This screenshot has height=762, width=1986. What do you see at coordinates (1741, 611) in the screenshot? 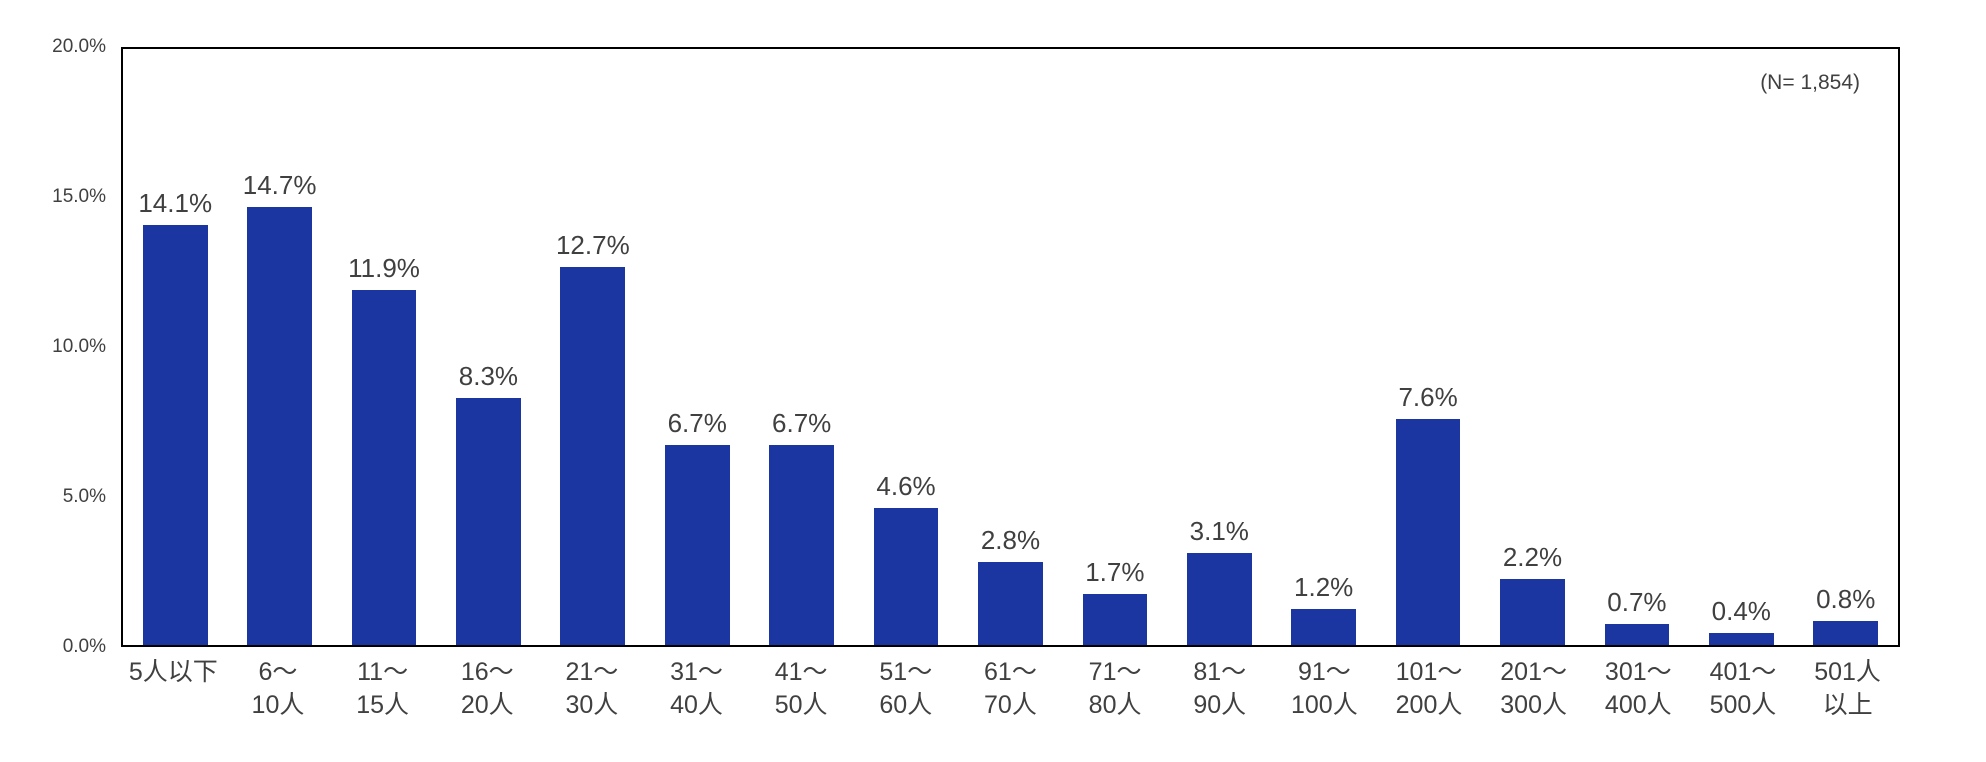
I see `bar-value-label: 0.4%` at bounding box center [1741, 611].